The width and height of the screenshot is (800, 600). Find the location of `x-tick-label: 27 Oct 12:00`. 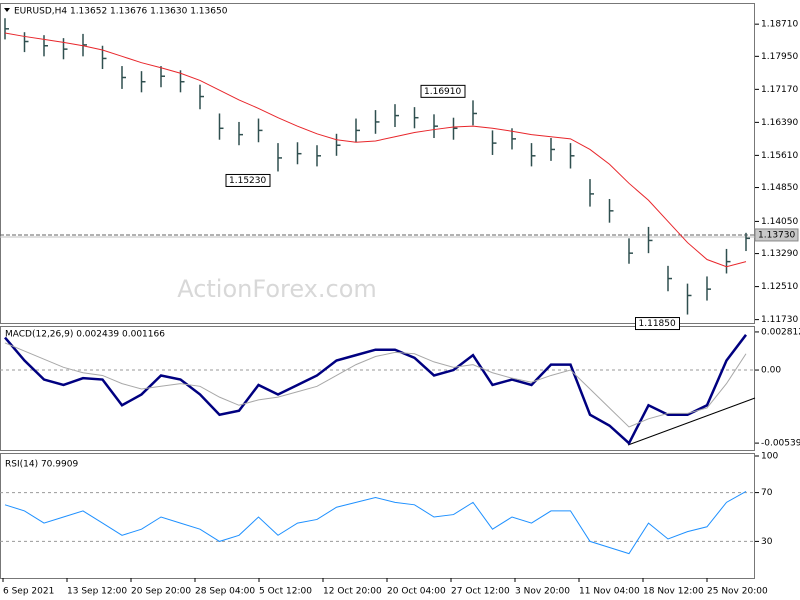

x-tick-label: 27 Oct 12:00 is located at coordinates (480, 592).